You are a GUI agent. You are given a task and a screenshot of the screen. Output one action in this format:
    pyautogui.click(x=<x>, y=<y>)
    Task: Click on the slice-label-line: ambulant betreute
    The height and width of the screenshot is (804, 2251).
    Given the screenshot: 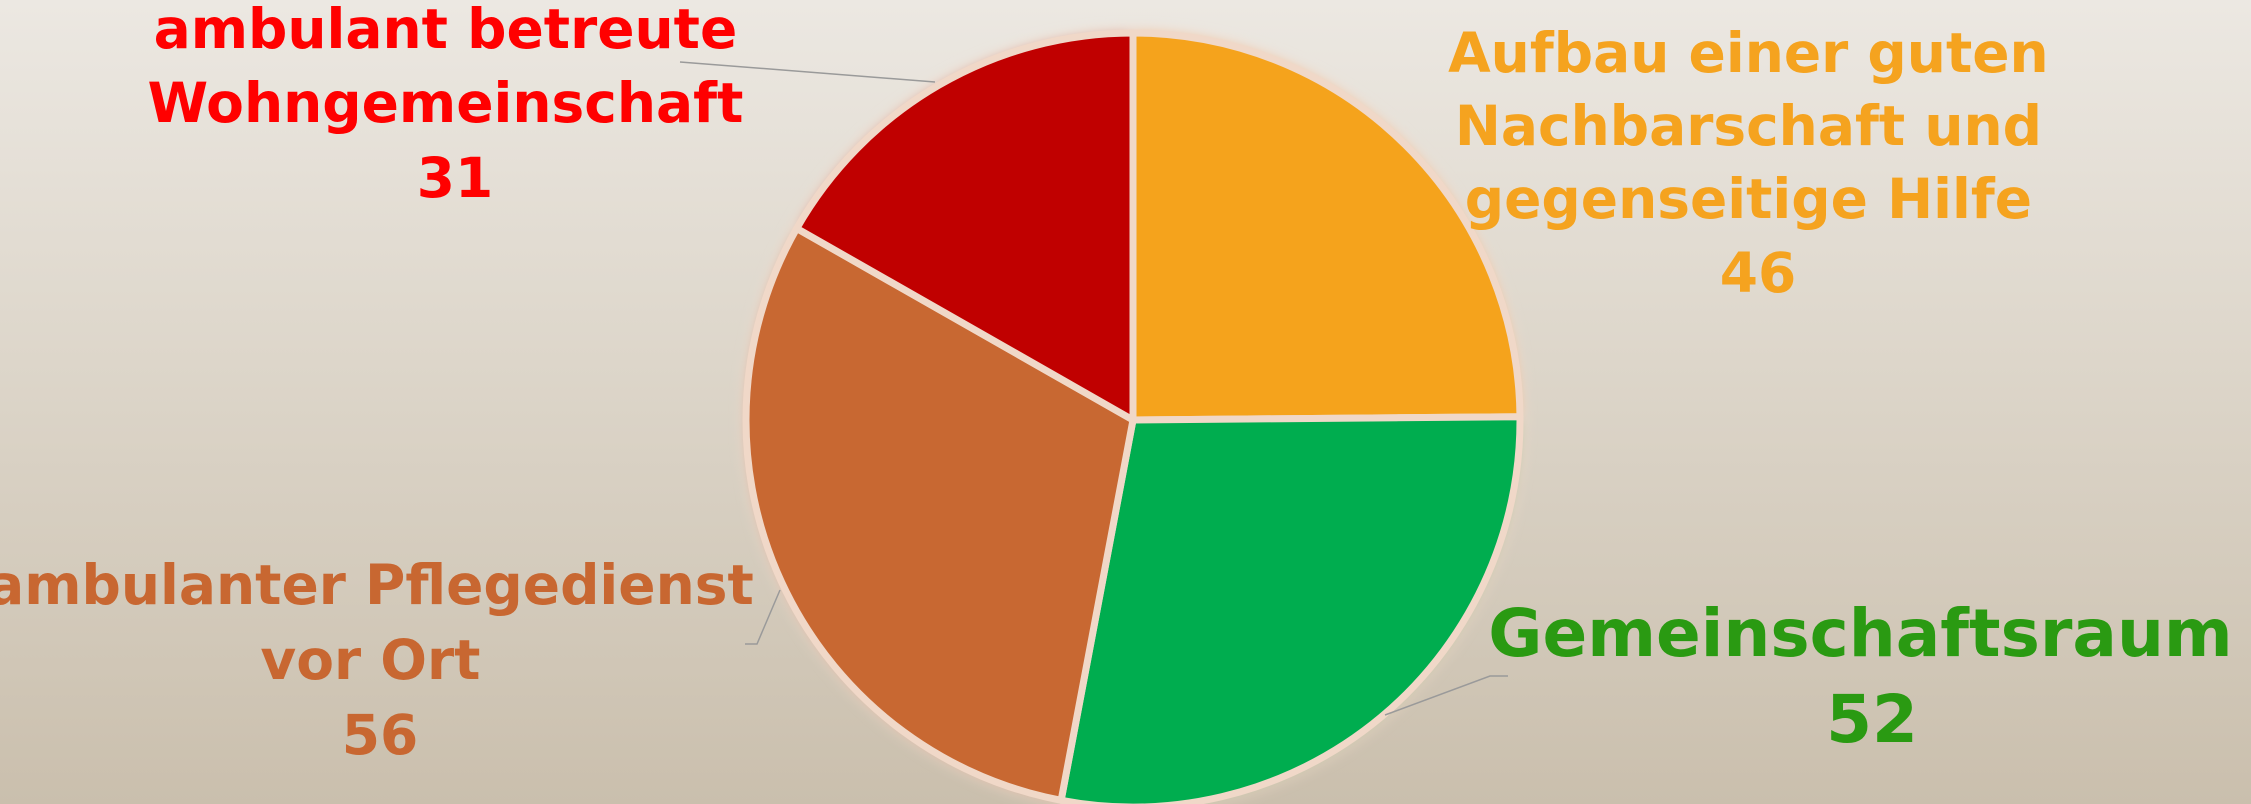 What is the action you would take?
    pyautogui.click(x=446, y=30)
    